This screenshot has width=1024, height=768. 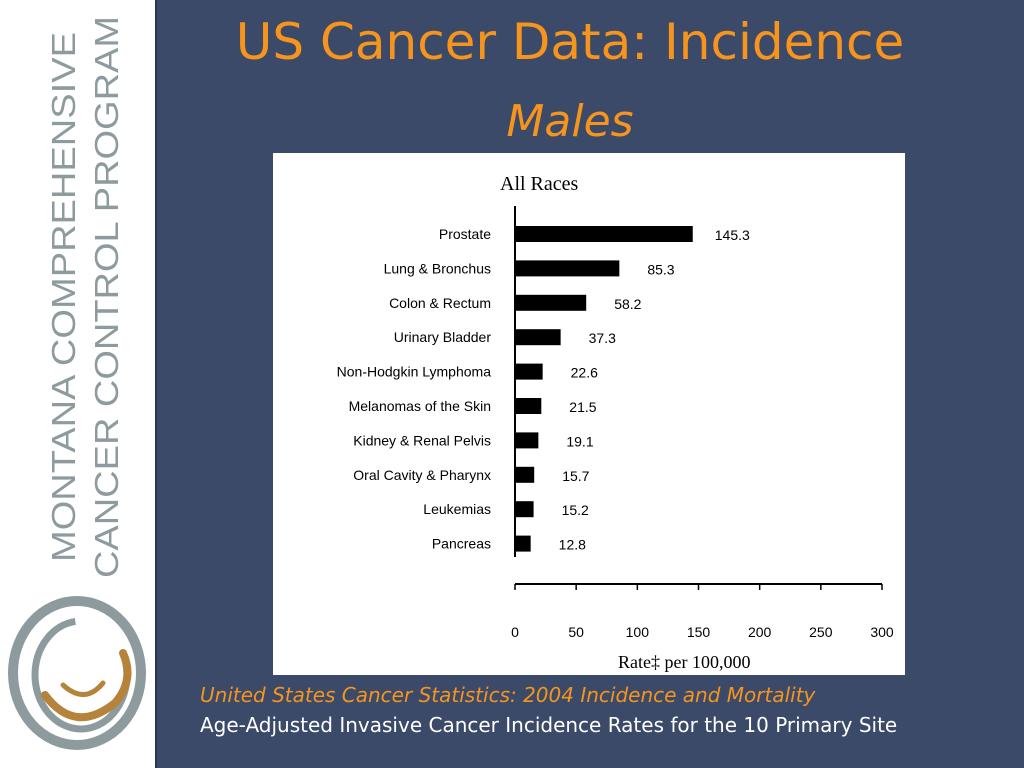 What do you see at coordinates (77, 673) in the screenshot?
I see `logo-swirl-icon` at bounding box center [77, 673].